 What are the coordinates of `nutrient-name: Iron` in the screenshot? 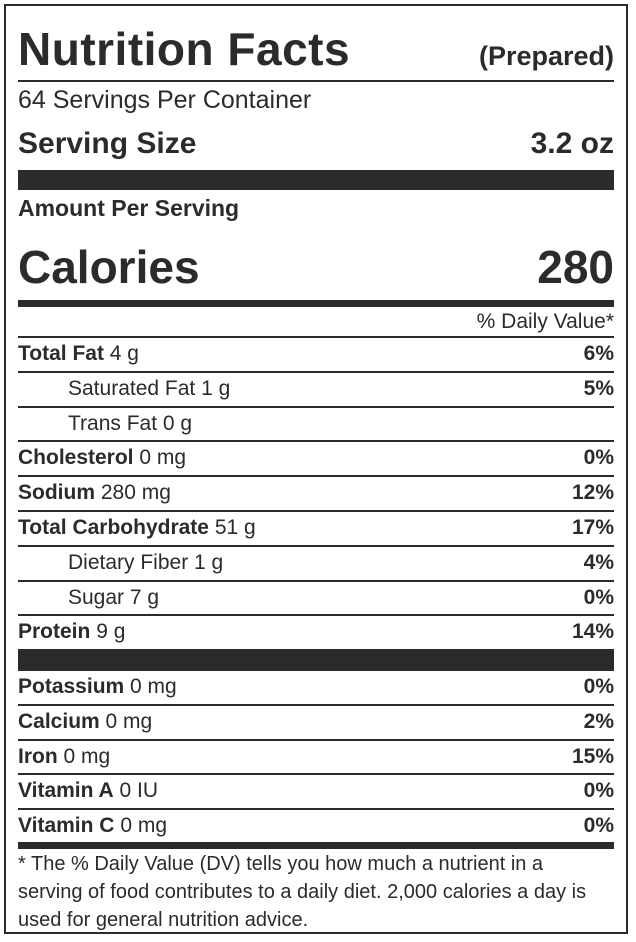 It's located at (38, 756).